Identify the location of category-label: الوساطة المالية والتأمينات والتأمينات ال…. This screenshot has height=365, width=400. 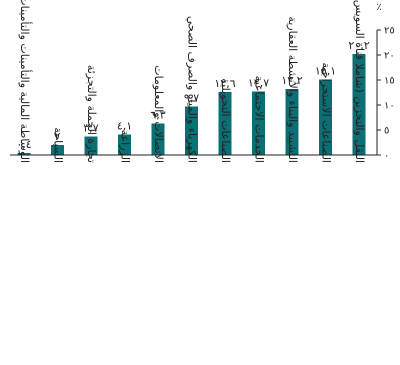
(25, 81).